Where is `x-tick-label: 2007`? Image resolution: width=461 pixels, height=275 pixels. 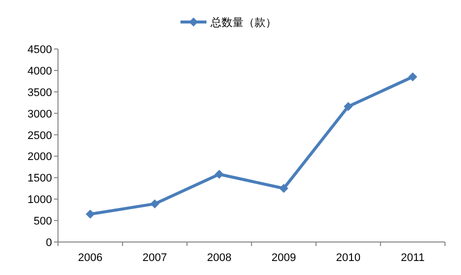 x-tick-label: 2007 is located at coordinates (154, 258).